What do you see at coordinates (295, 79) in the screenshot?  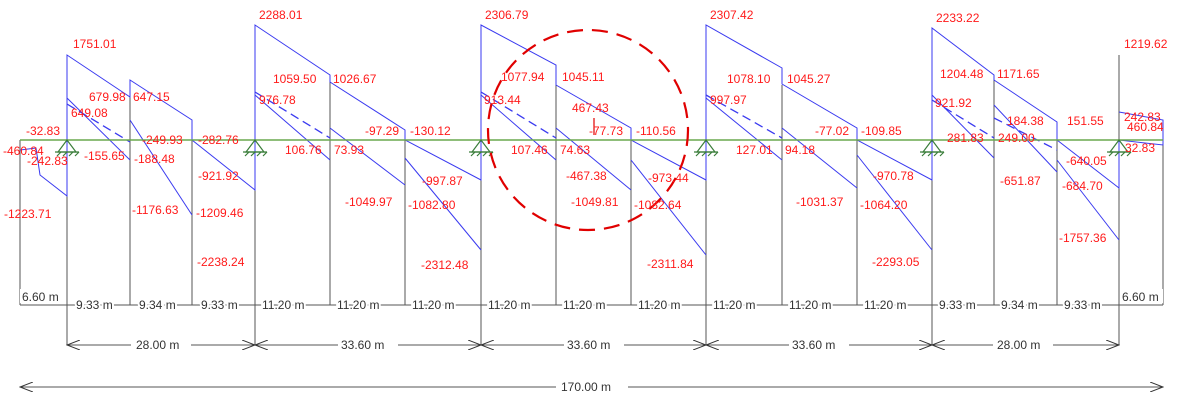 I see `shear-label: 1059.50` at bounding box center [295, 79].